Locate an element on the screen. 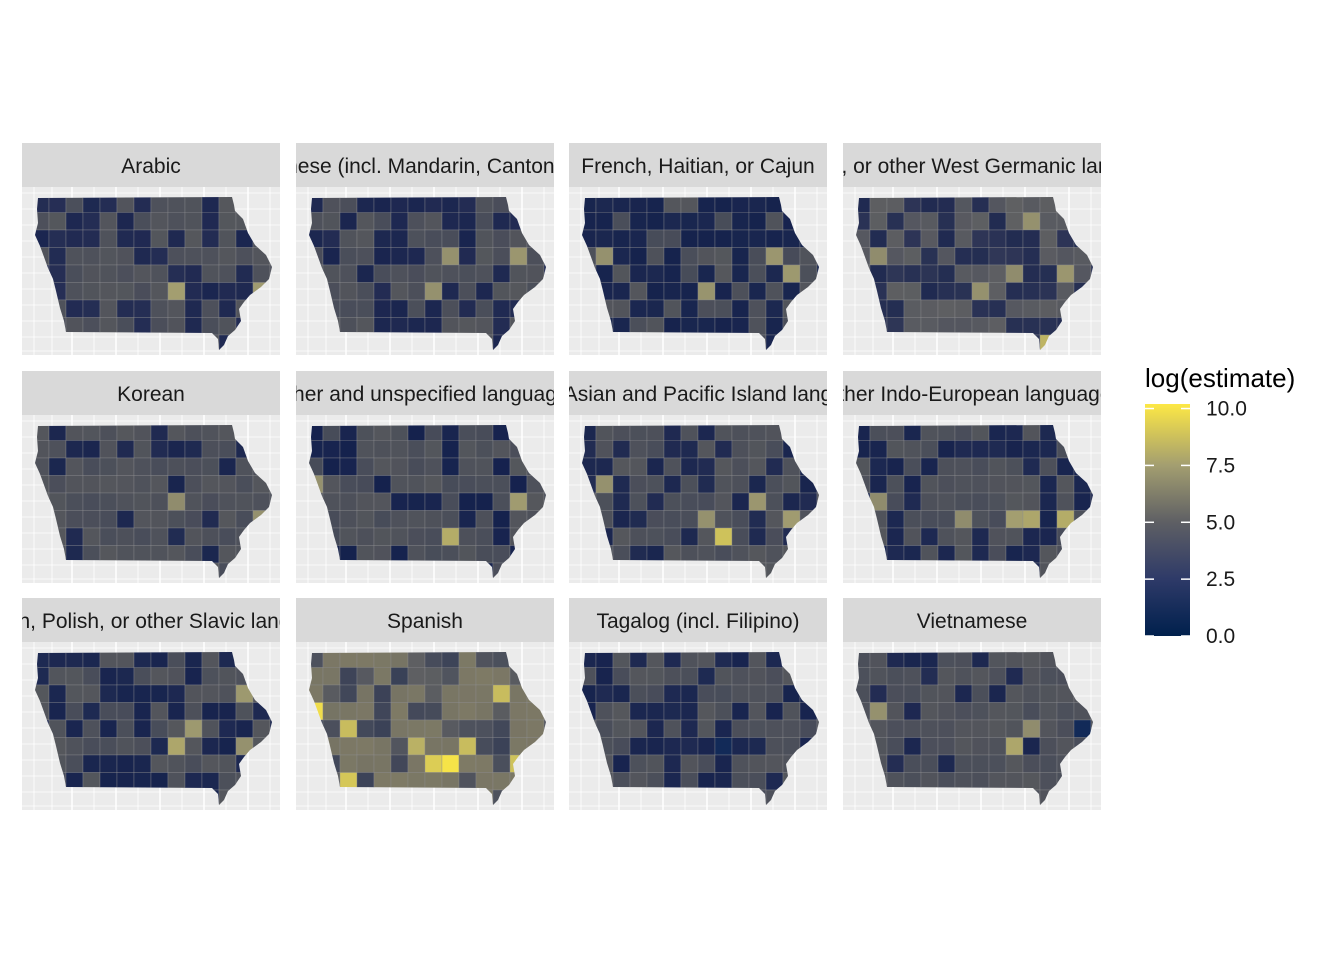 The height and width of the screenshot is (960, 1344). facet-panel: Other Indo-European languages is located at coordinates (972, 477).